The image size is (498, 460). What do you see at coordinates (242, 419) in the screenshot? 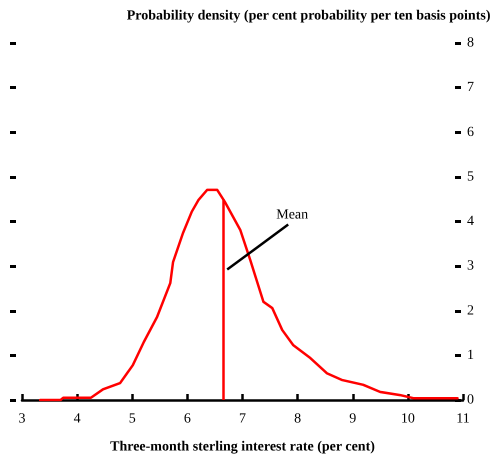
I see `x-tick-label: 7` at bounding box center [242, 419].